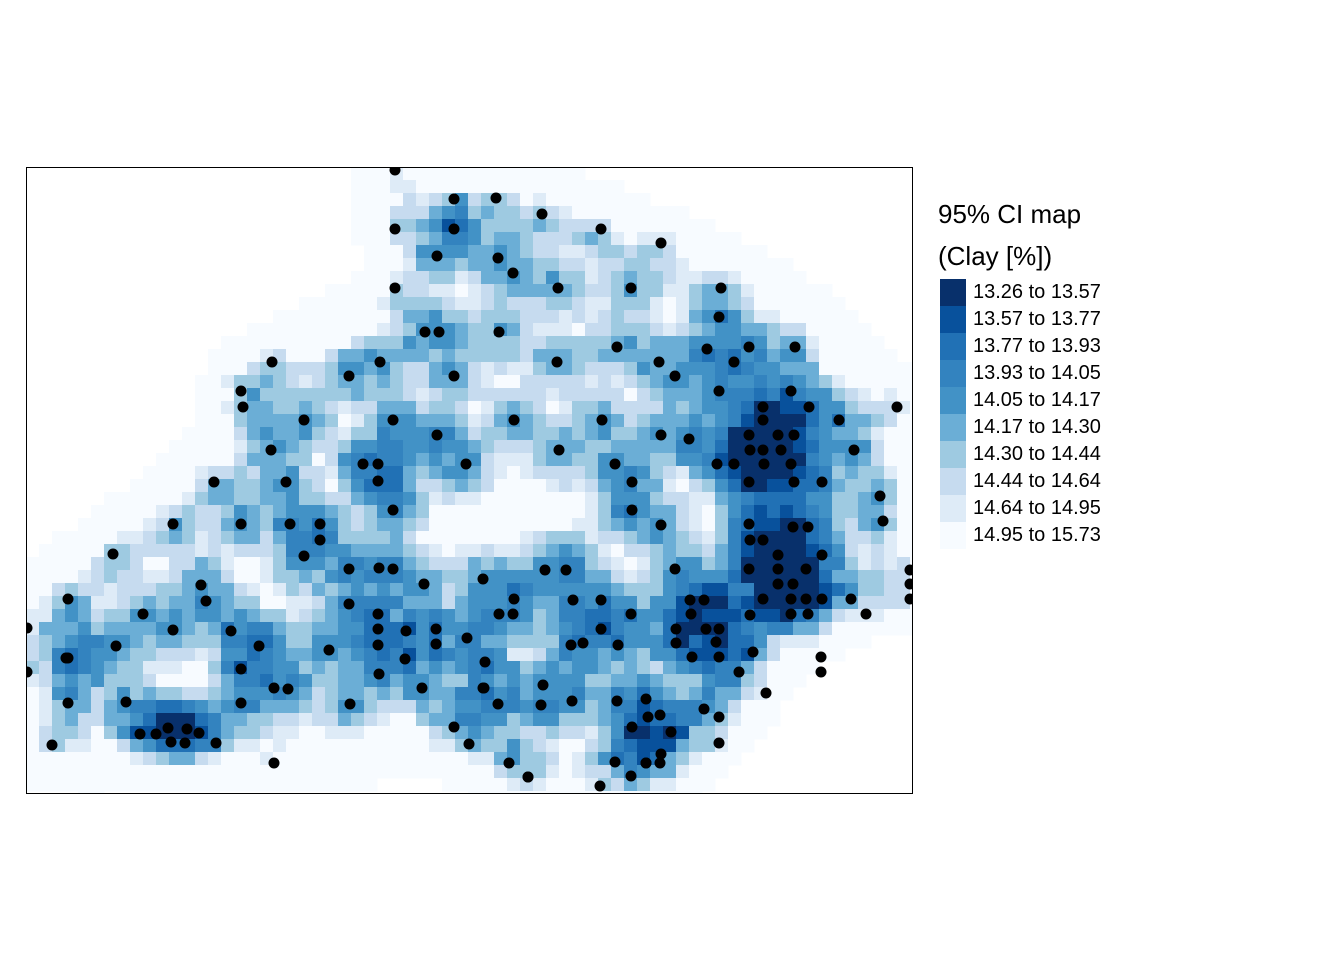 The width and height of the screenshot is (1344, 960). Describe the element at coordinates (1037, 373) in the screenshot. I see `legend-label: 13.93 to 14.05` at that location.